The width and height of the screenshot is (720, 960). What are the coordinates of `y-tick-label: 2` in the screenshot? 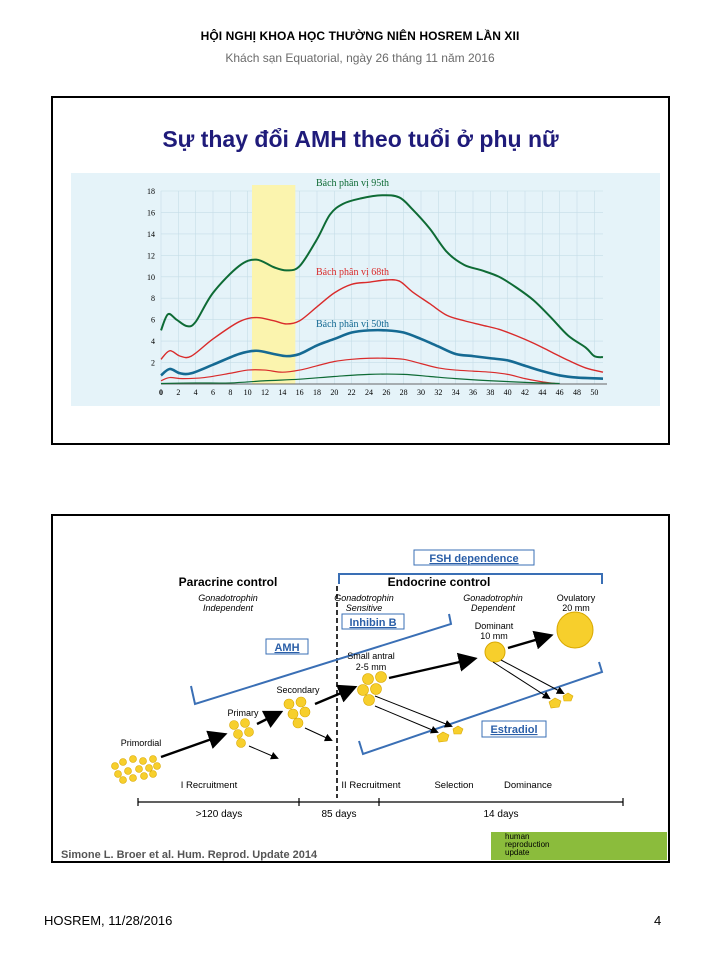 It's located at (153, 363).